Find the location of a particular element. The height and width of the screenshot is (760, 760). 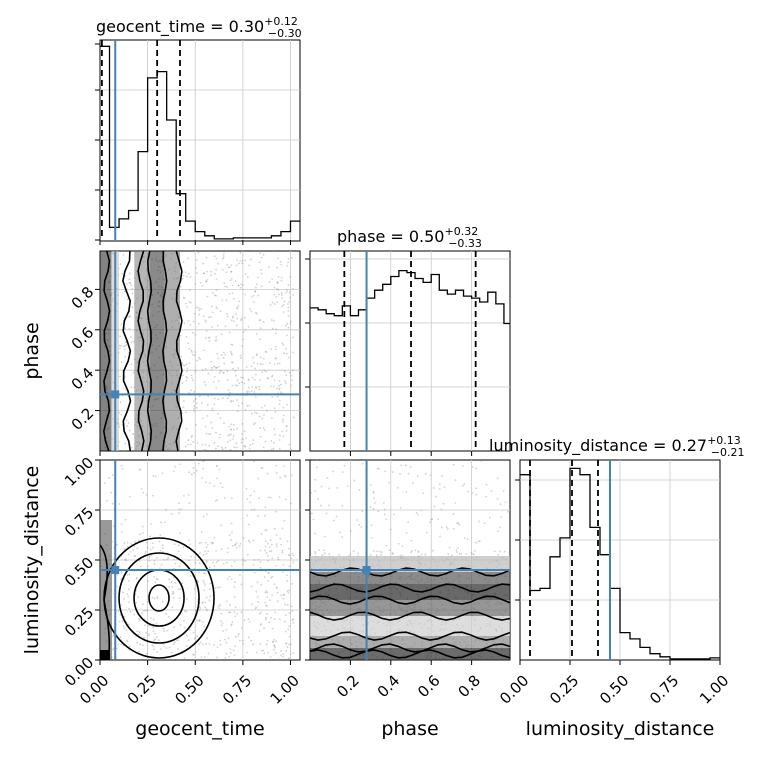

density-band is located at coordinates (410, 626).